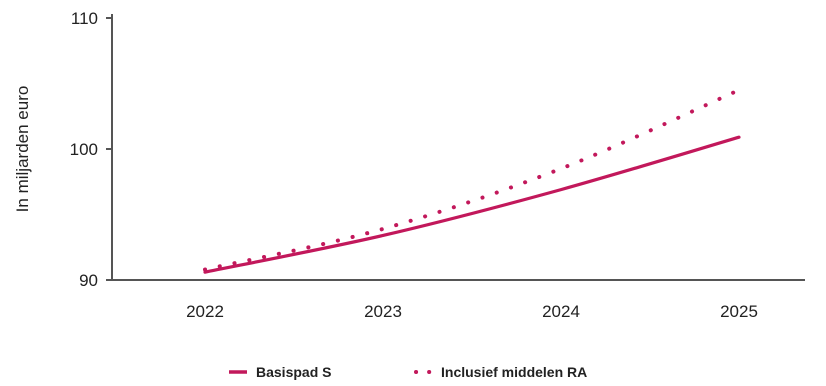 The height and width of the screenshot is (386, 826). What do you see at coordinates (293, 372) in the screenshot?
I see `legend-label-1: Basispad S` at bounding box center [293, 372].